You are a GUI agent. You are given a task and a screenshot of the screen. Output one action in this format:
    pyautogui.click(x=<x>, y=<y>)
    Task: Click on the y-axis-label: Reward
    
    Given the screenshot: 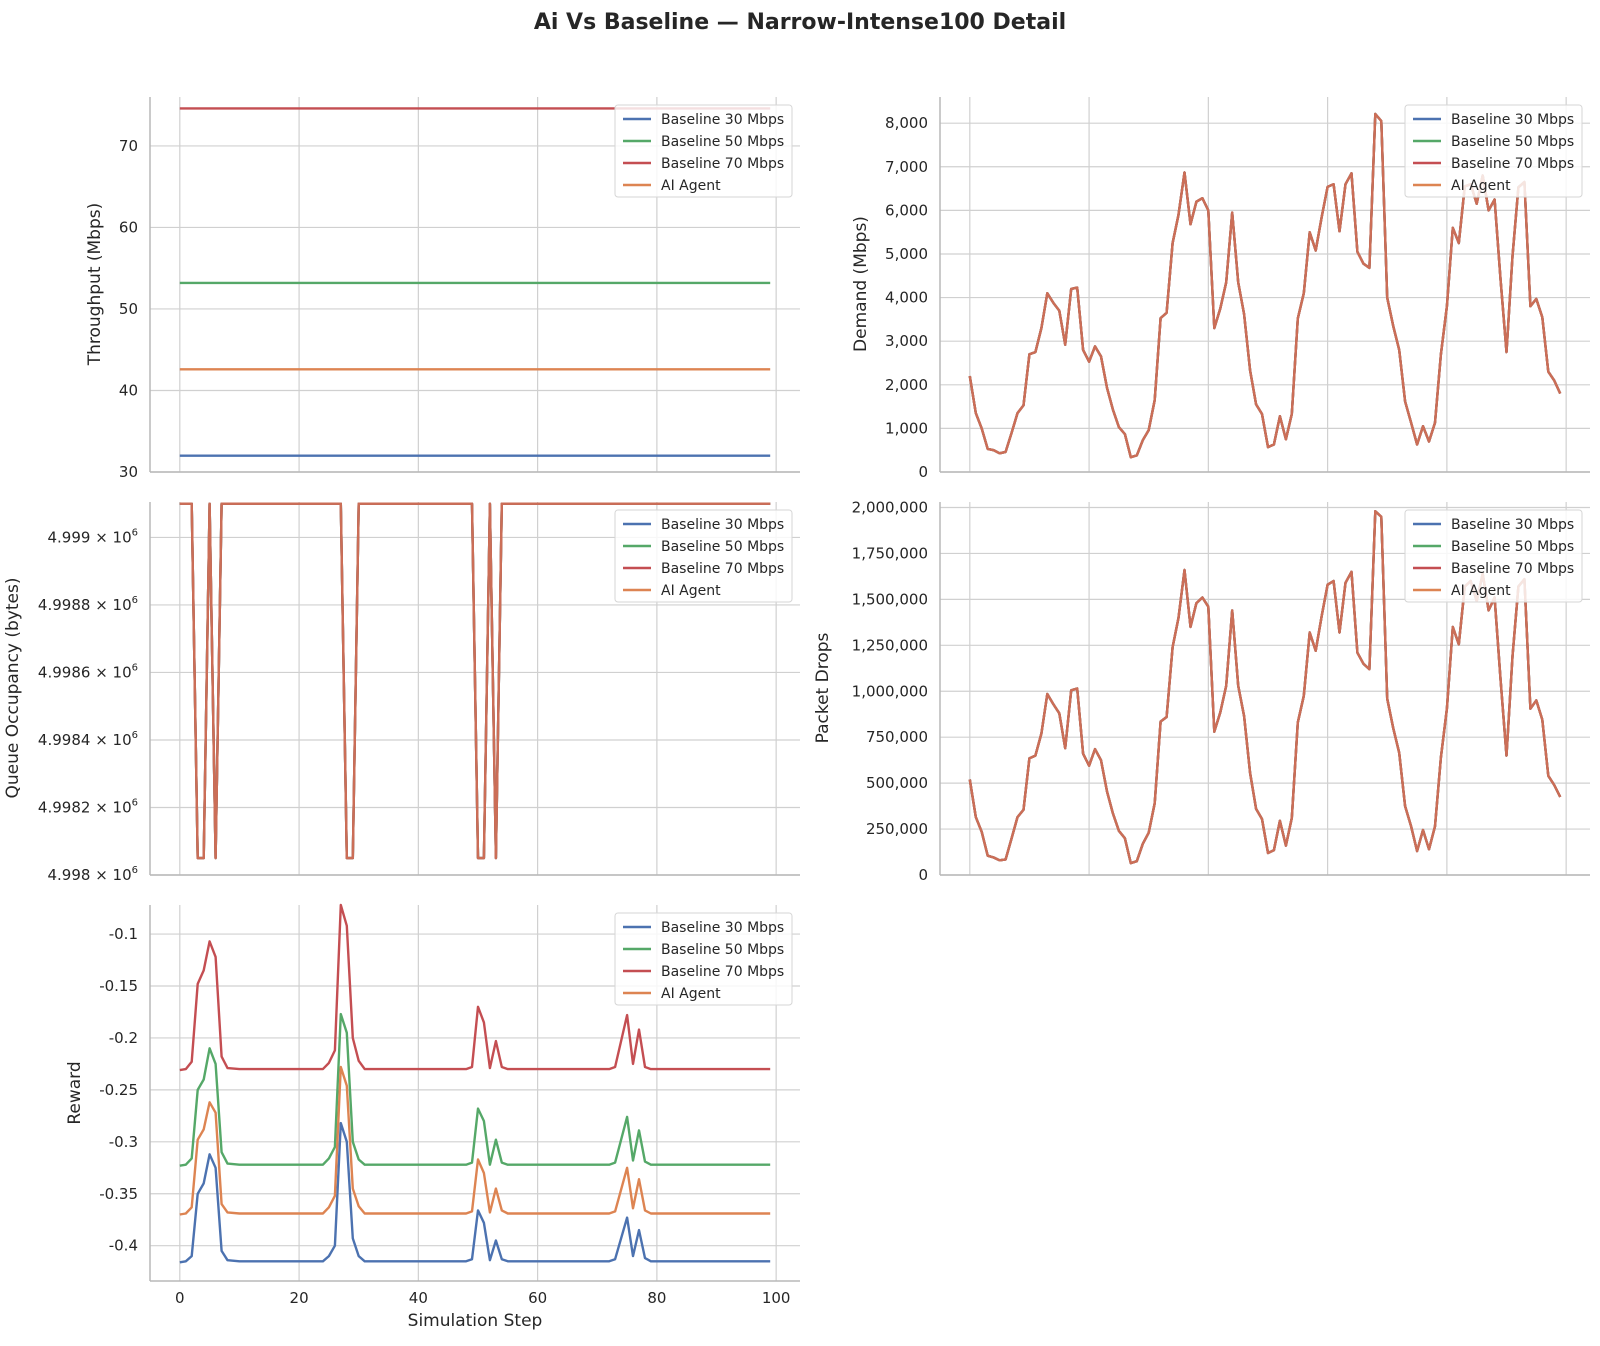 What is the action you would take?
    pyautogui.click(x=75, y=1092)
    